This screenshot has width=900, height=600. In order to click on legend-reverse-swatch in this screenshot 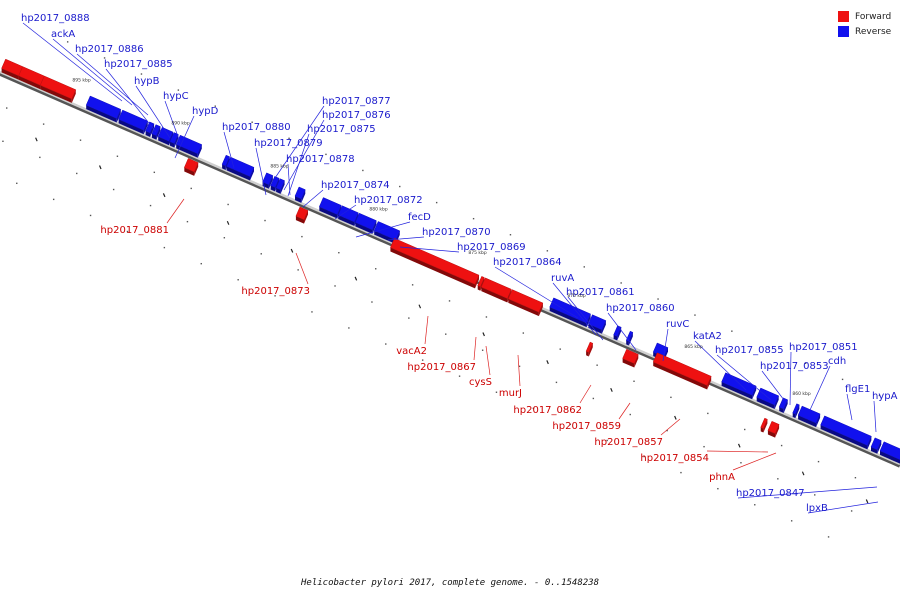, I will do `click(843, 31)`.